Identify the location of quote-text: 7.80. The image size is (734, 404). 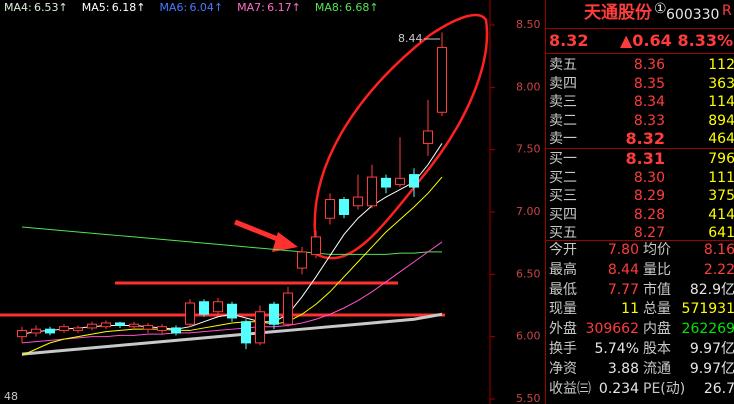
(623, 250).